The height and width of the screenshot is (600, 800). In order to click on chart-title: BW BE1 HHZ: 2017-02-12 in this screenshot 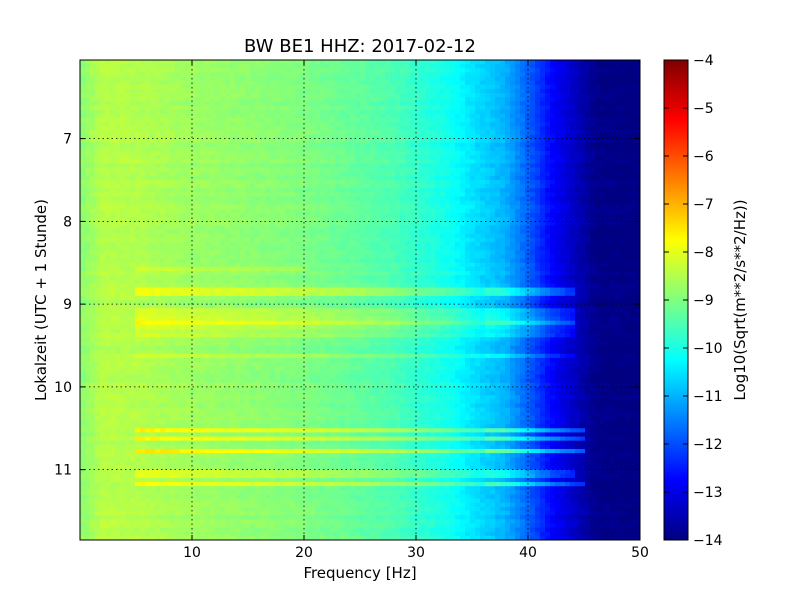, I will do `click(360, 46)`.